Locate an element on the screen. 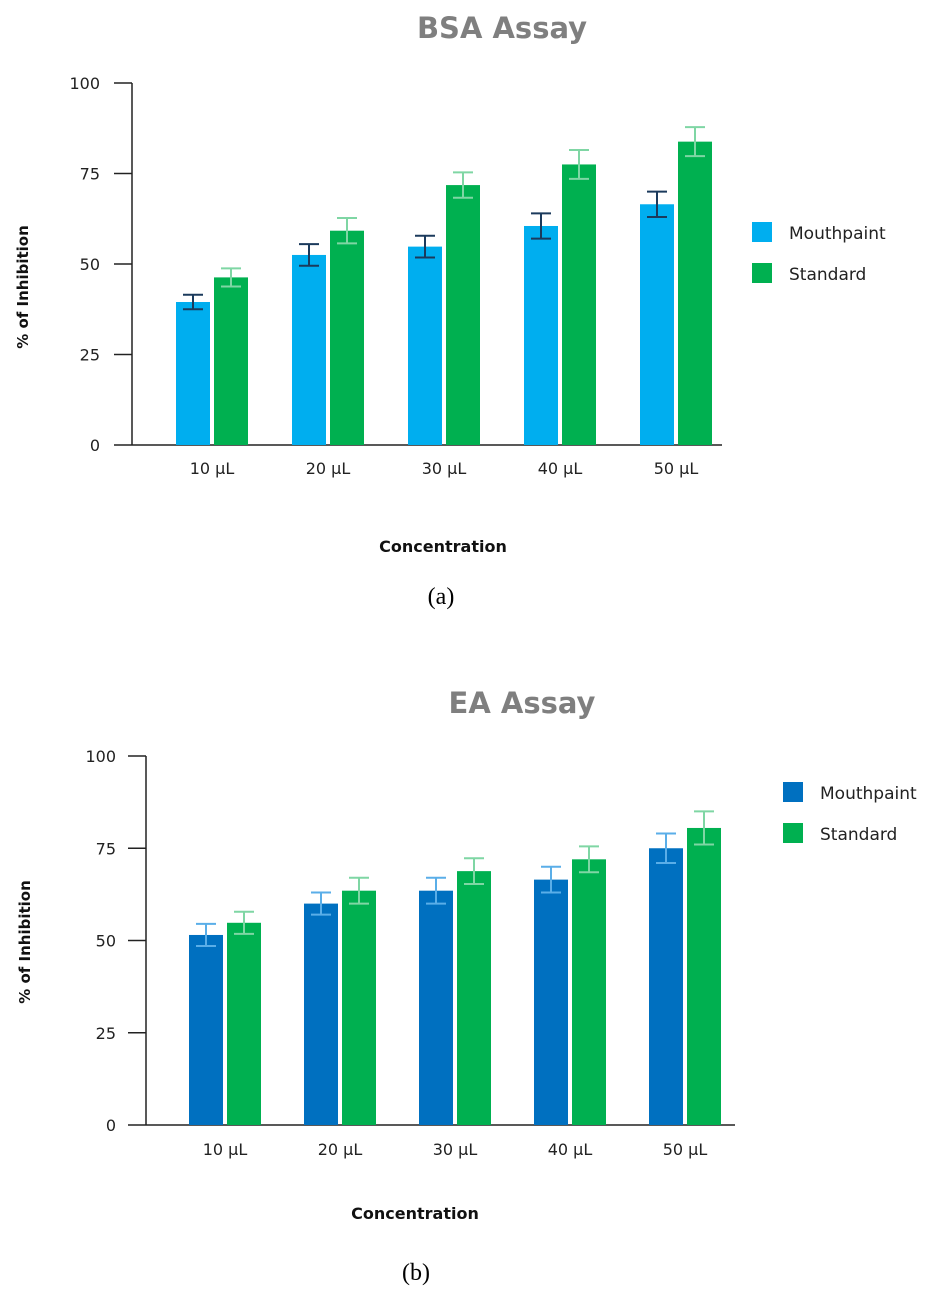 Image resolution: width=932 pixels, height=1291 pixels. chart-title: EA Assay is located at coordinates (522, 703).